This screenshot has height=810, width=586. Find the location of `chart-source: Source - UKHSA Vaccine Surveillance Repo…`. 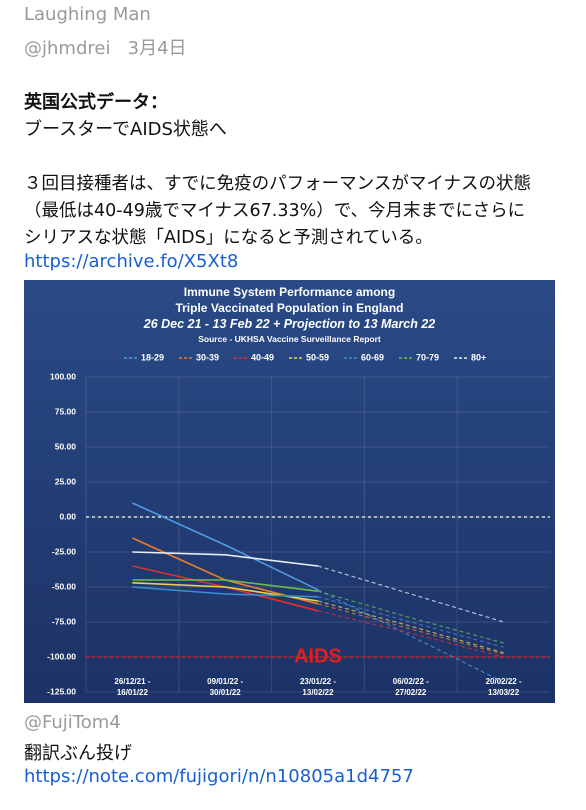

chart-source: Source - UKHSA Vaccine Surveillance Repo… is located at coordinates (289, 339).